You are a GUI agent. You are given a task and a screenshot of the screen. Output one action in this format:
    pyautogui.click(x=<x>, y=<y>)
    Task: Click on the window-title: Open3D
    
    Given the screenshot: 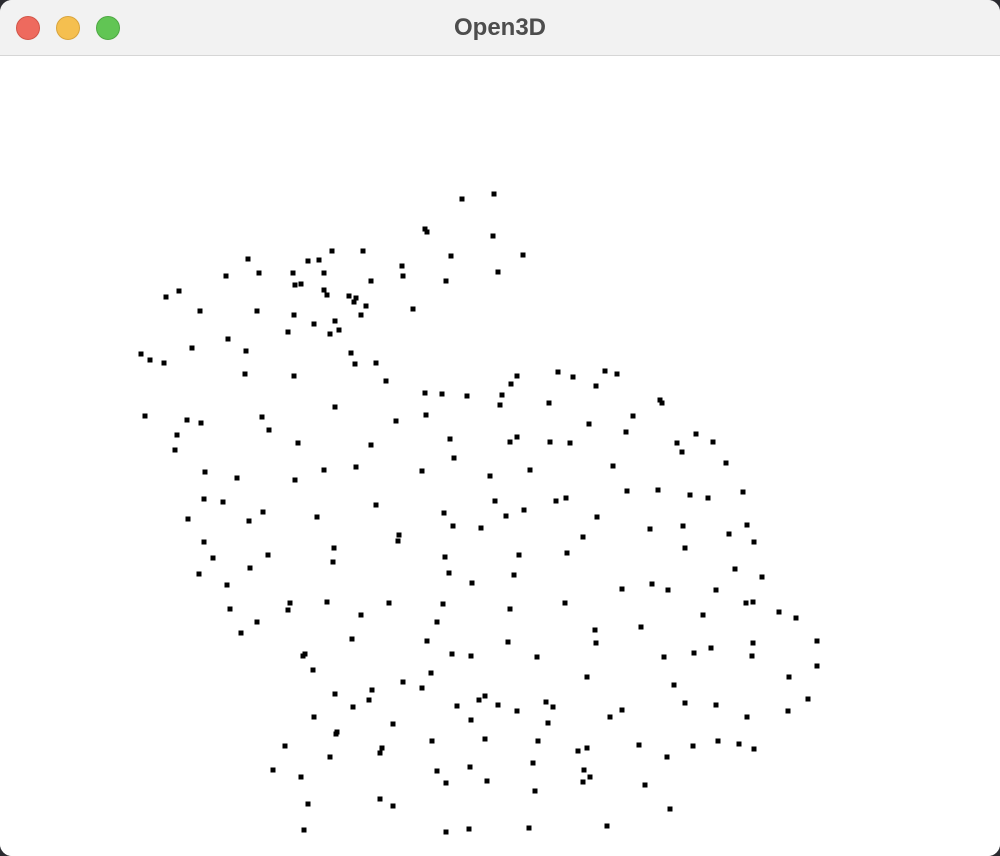 What is the action you would take?
    pyautogui.click(x=499, y=27)
    